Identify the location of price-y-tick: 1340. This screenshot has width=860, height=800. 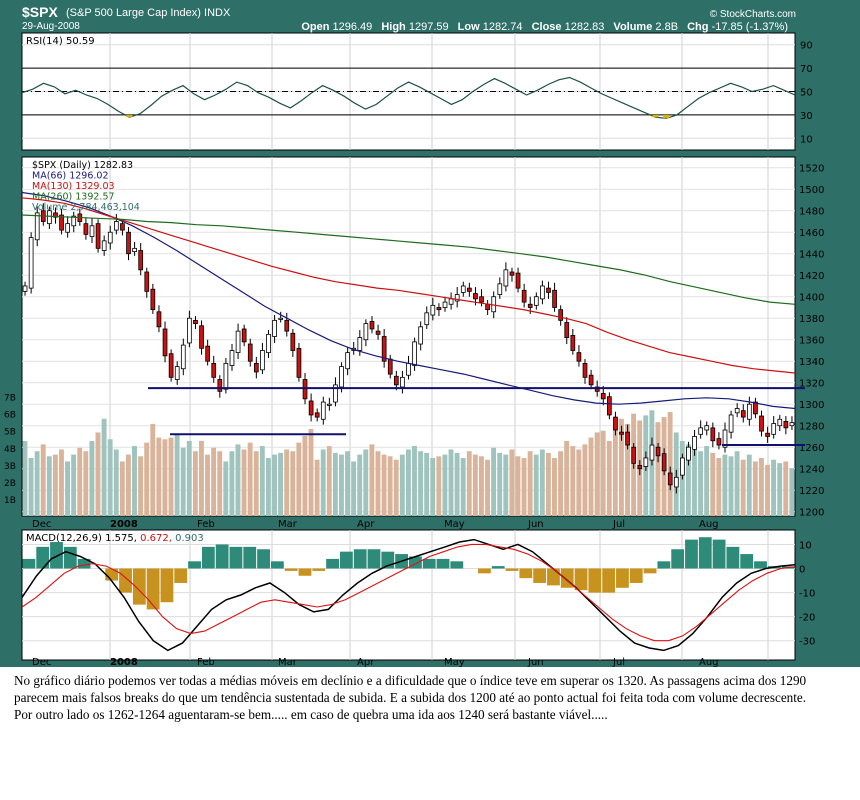
(811, 362).